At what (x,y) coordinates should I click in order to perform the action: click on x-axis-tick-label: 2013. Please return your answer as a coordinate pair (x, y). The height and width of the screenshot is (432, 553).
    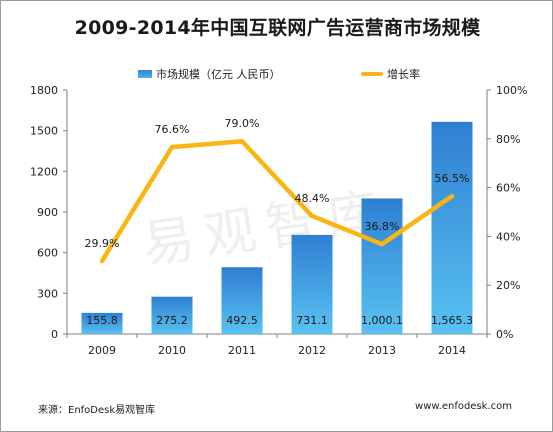
    Looking at the image, I should click on (382, 350).